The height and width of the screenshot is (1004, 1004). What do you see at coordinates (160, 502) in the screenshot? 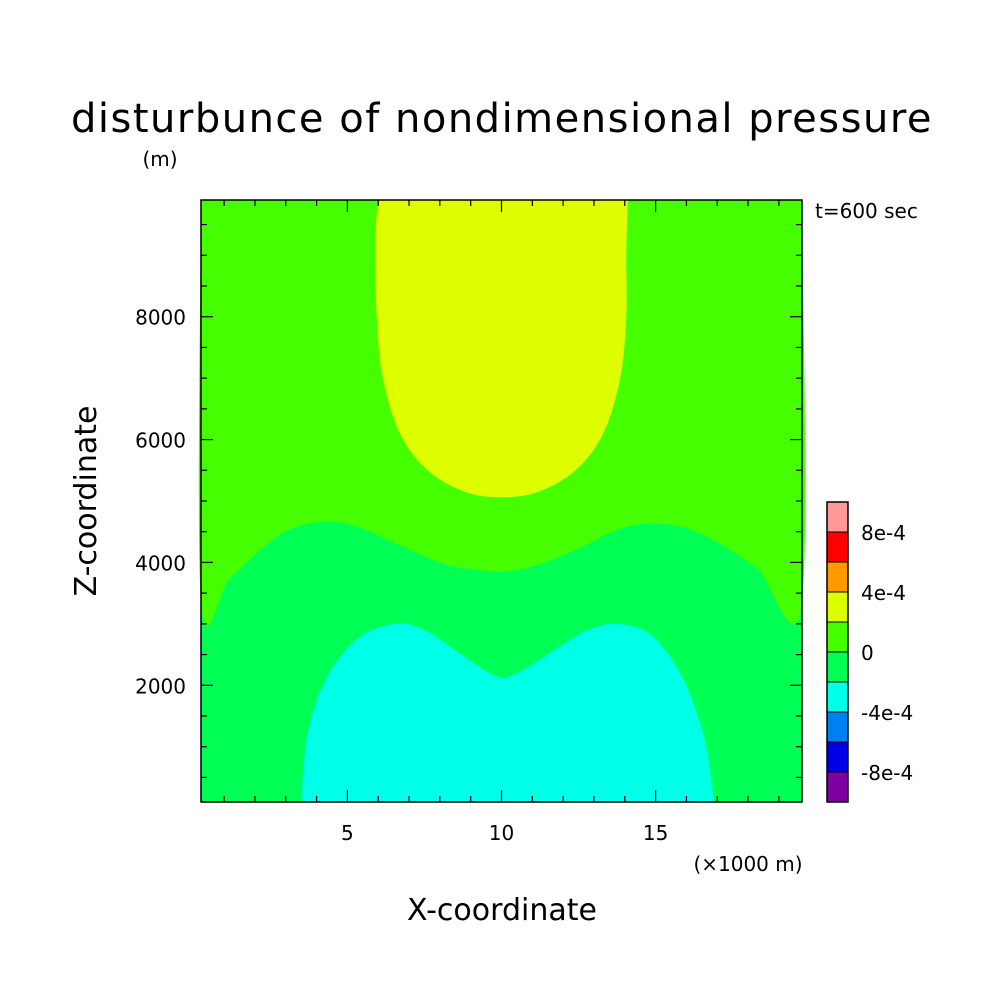
I see `y-tick-labels: 2000 4000 6000 8000` at bounding box center [160, 502].